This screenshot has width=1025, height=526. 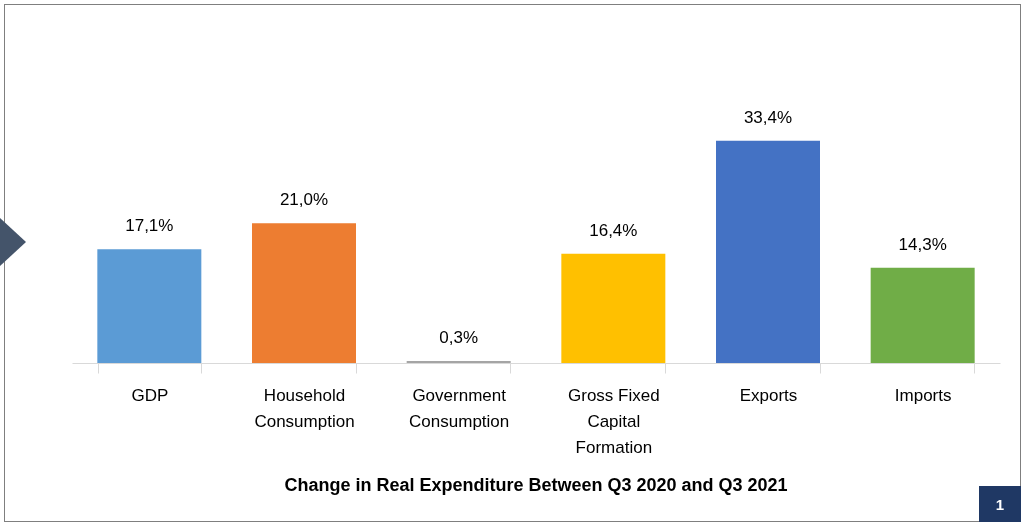 What do you see at coordinates (459, 408) in the screenshot?
I see `x-tick-label: Government Consumption` at bounding box center [459, 408].